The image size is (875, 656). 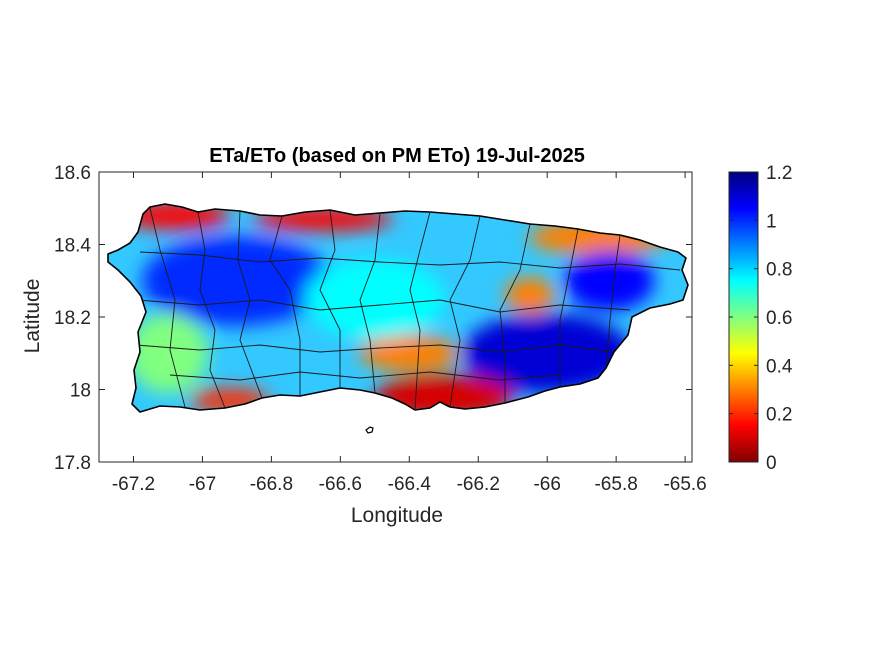 What do you see at coordinates (72, 246) in the screenshot?
I see `y-tick-label: 18.4` at bounding box center [72, 246].